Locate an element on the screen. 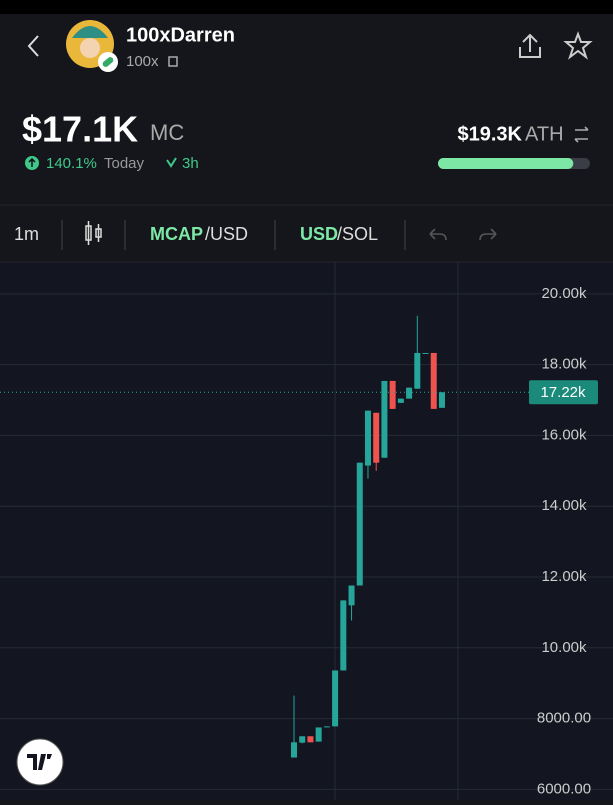 The height and width of the screenshot is (805, 613). last-price-label: 17.22k is located at coordinates (563, 392).